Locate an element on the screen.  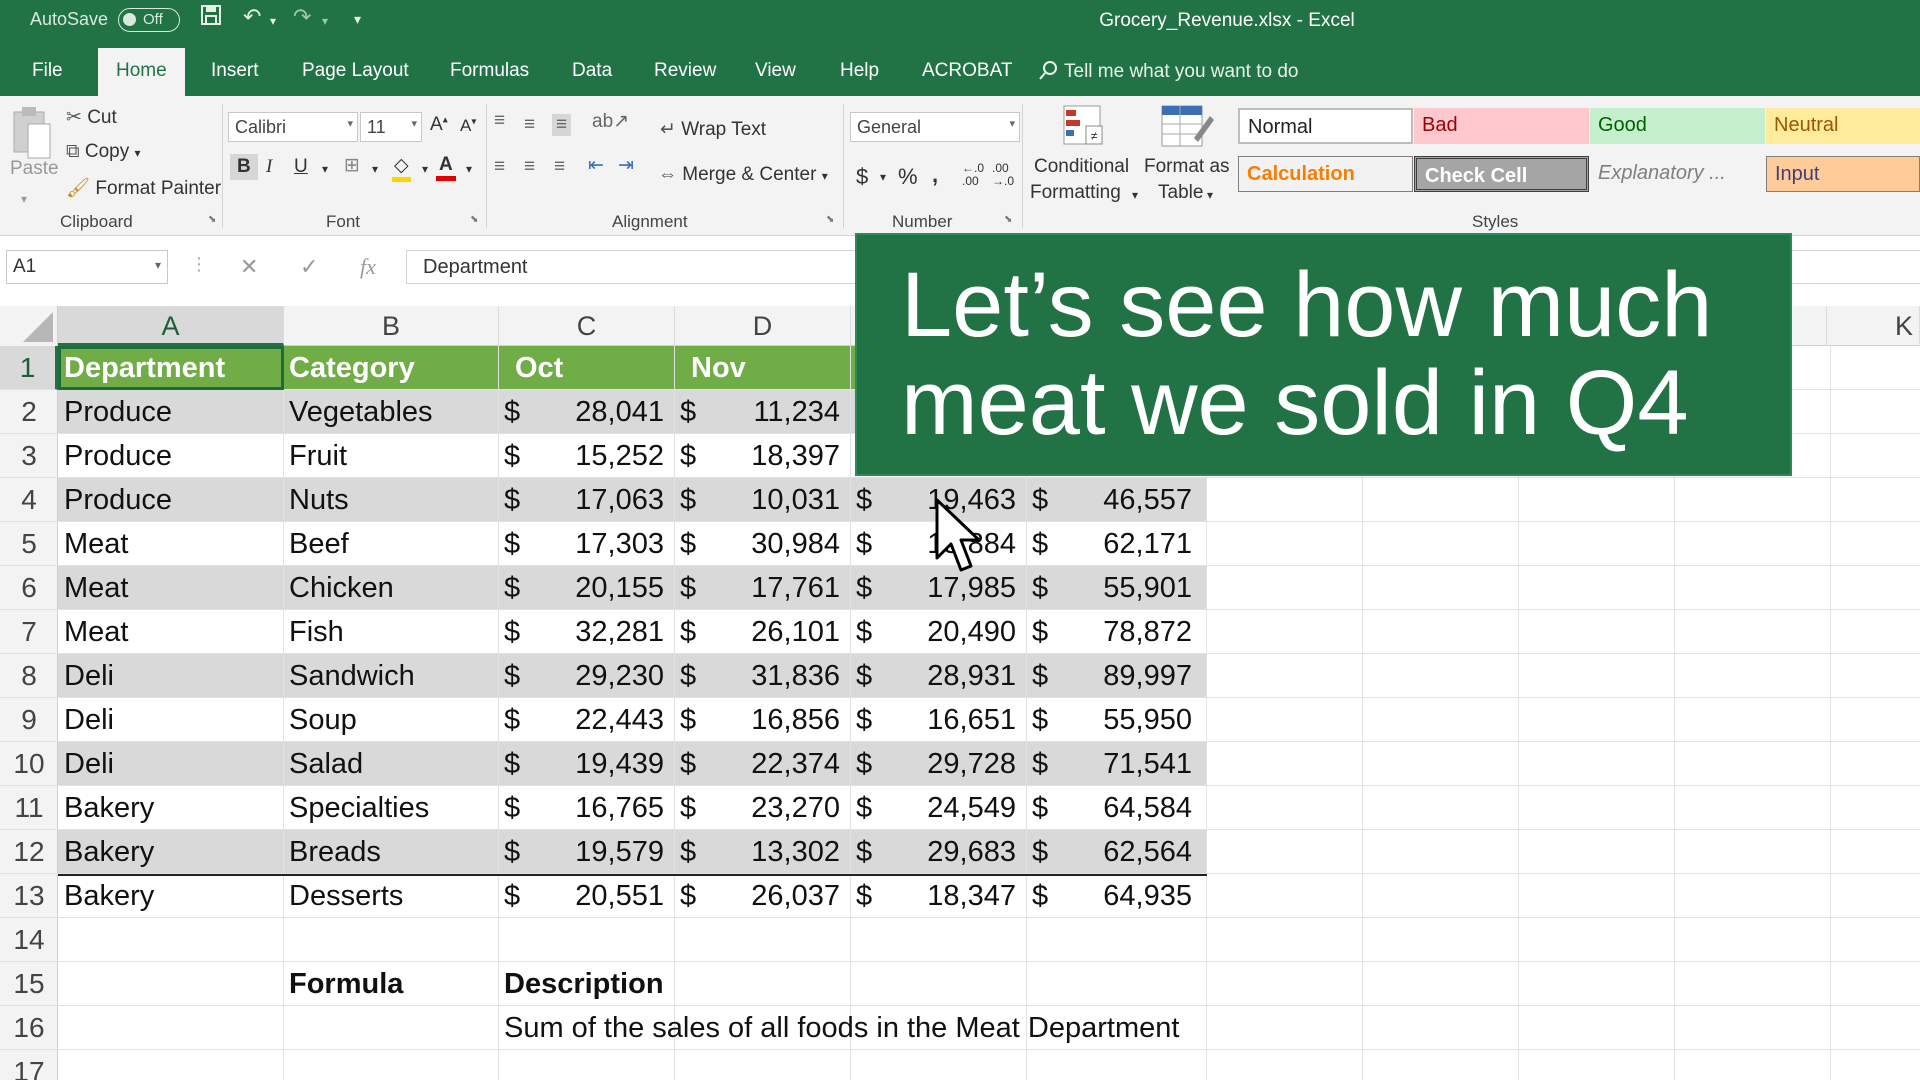
tab-data: Data is located at coordinates (592, 70).